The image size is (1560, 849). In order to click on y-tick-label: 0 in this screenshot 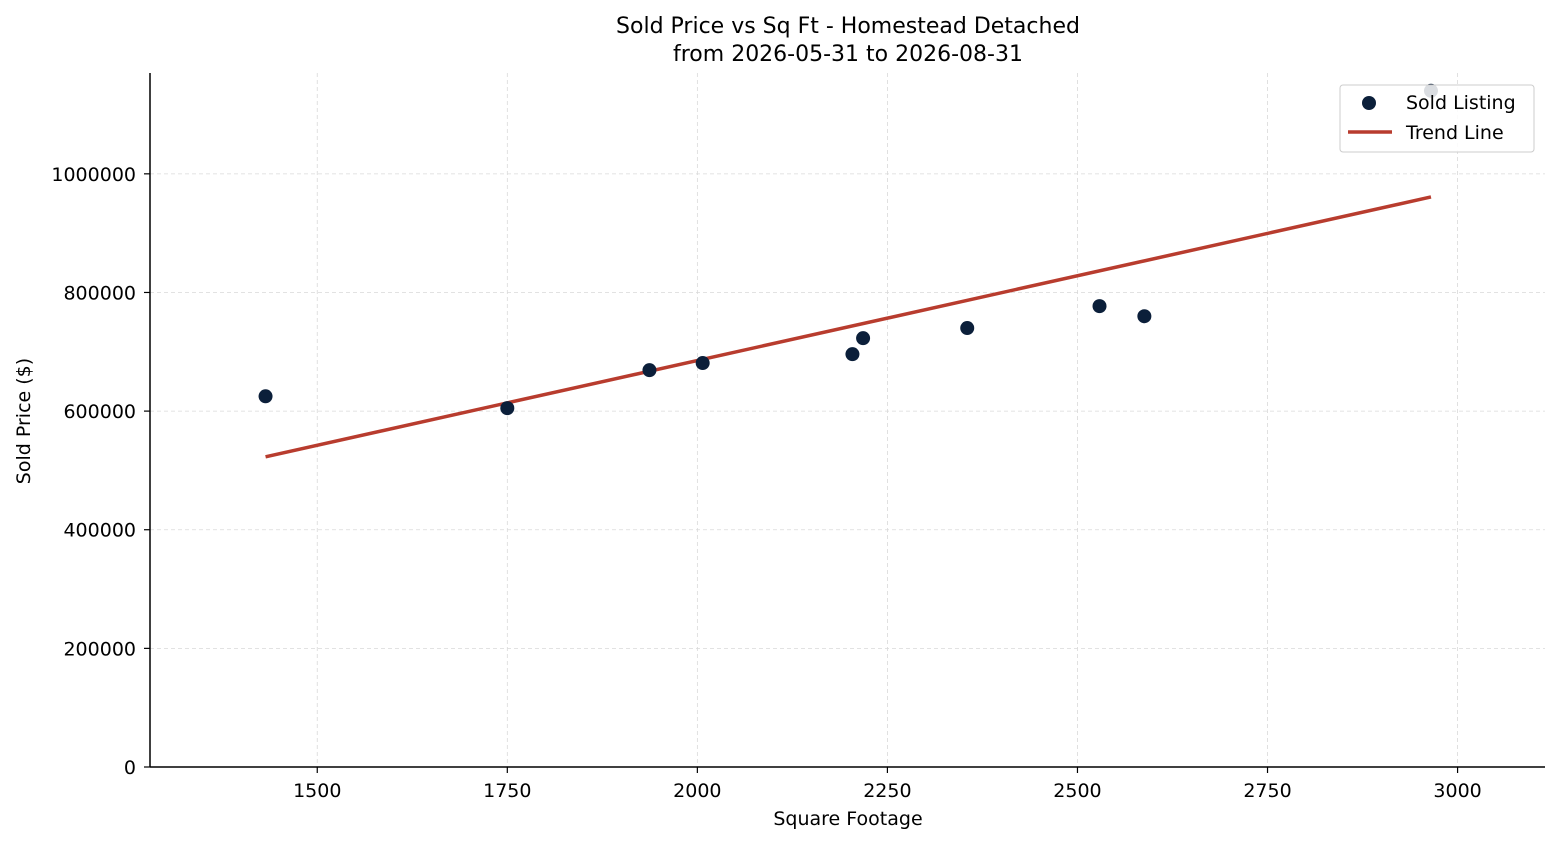, I will do `click(130, 768)`.